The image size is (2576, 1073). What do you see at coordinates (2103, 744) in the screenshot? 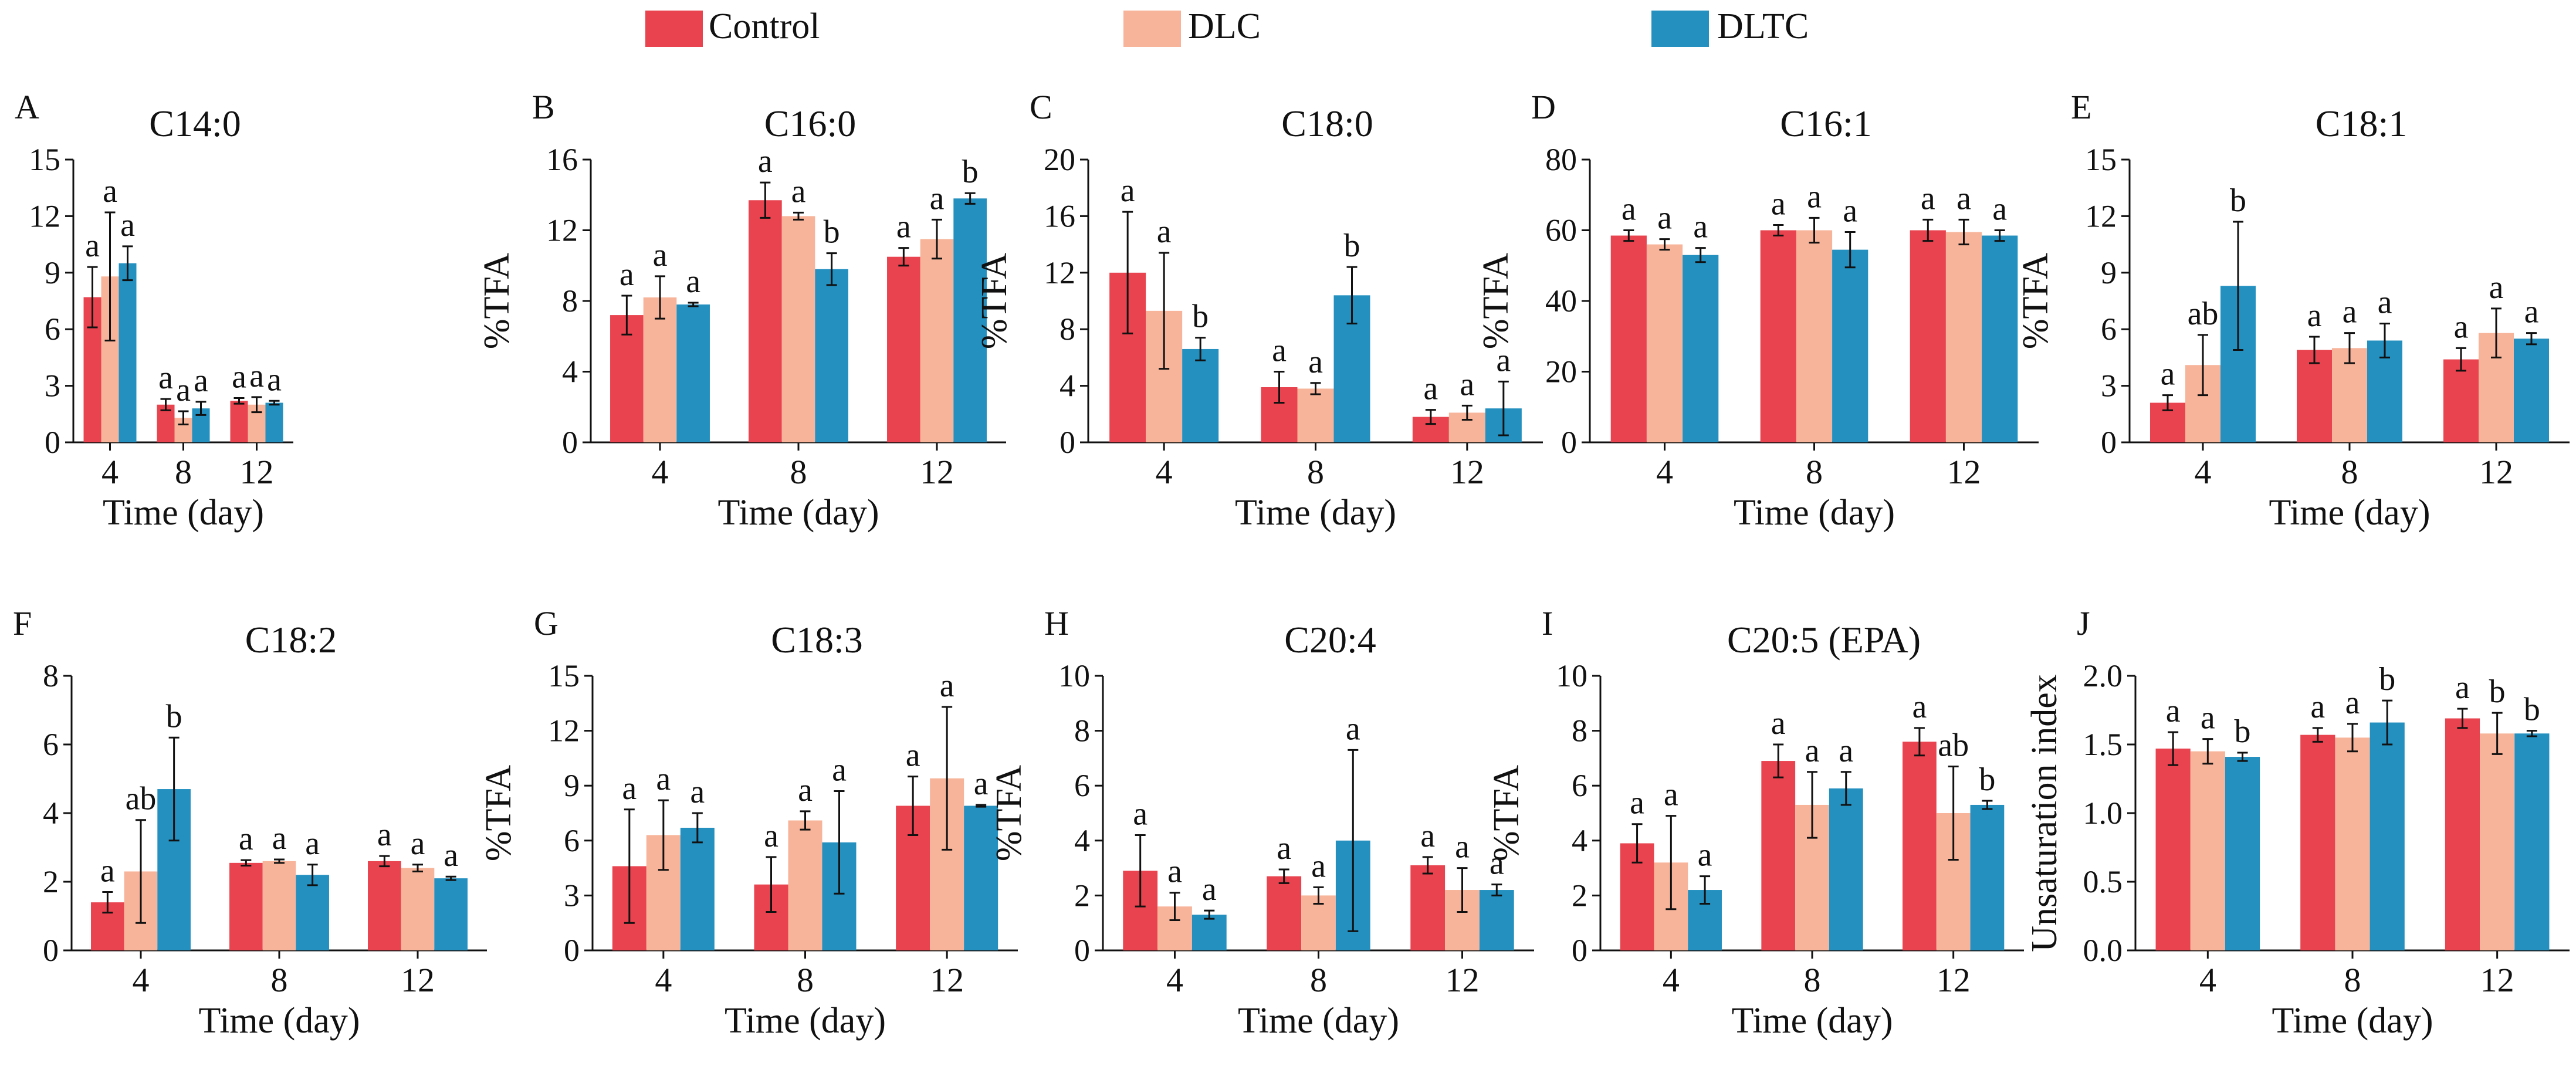
I see `y-tick-label: 1.5` at bounding box center [2103, 744].